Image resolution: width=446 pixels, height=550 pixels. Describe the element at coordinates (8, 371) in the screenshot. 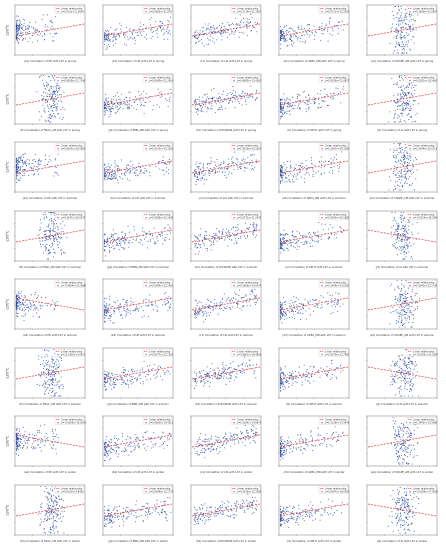

I see `y-axis-label: LST/°C` at that location.